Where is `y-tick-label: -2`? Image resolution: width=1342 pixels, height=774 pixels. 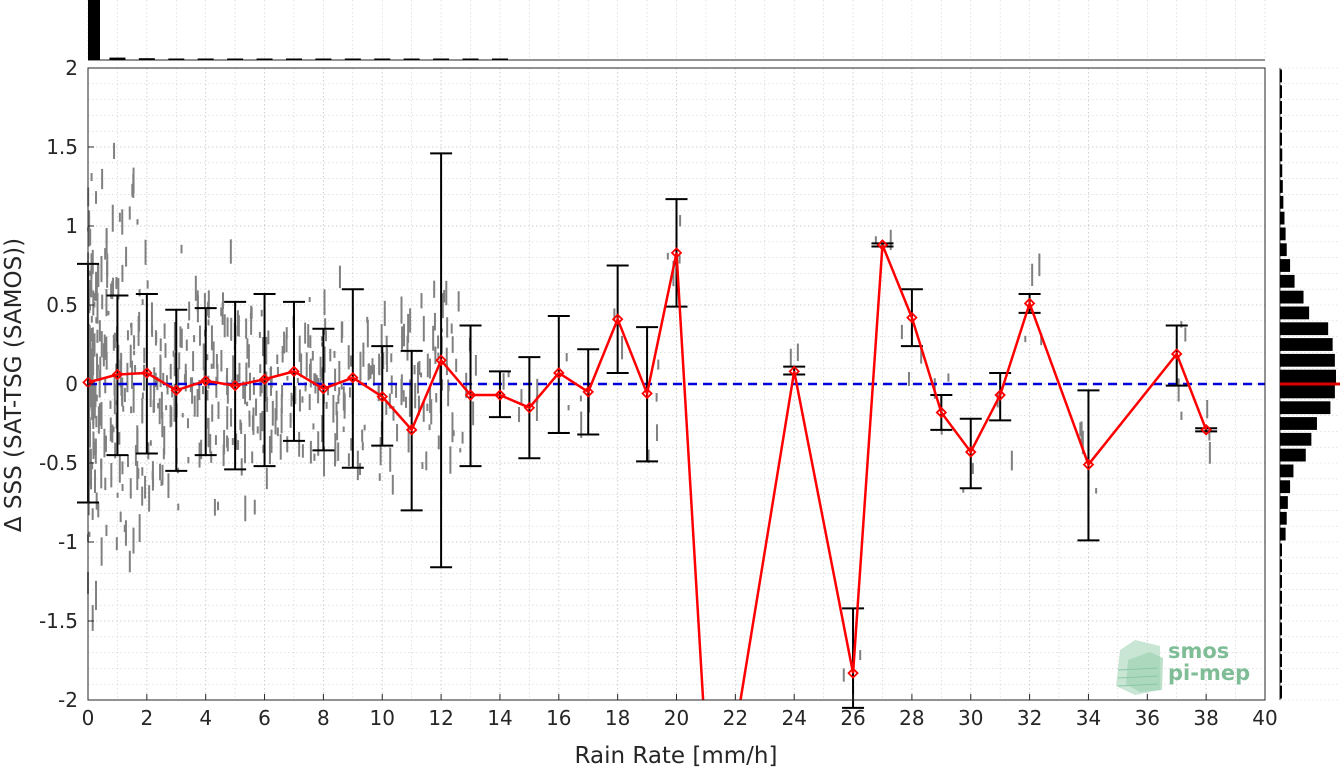 y-tick-label: -2 is located at coordinates (68, 700).